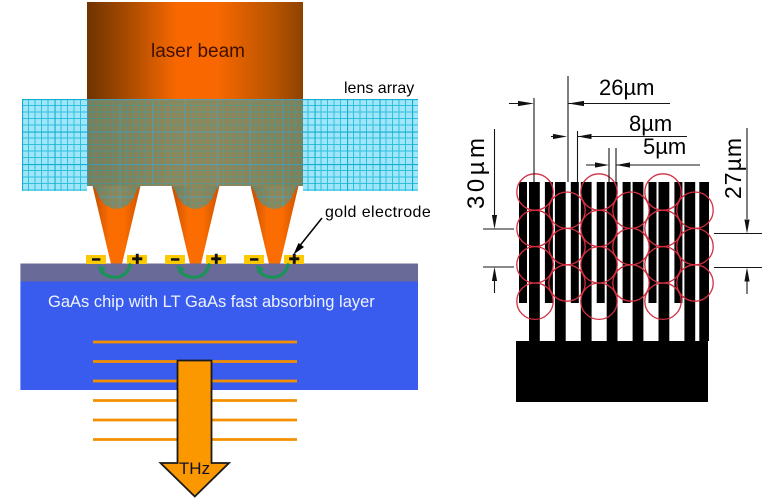  What do you see at coordinates (626, 87) in the screenshot?
I see `svg-text: 26µm` at bounding box center [626, 87].